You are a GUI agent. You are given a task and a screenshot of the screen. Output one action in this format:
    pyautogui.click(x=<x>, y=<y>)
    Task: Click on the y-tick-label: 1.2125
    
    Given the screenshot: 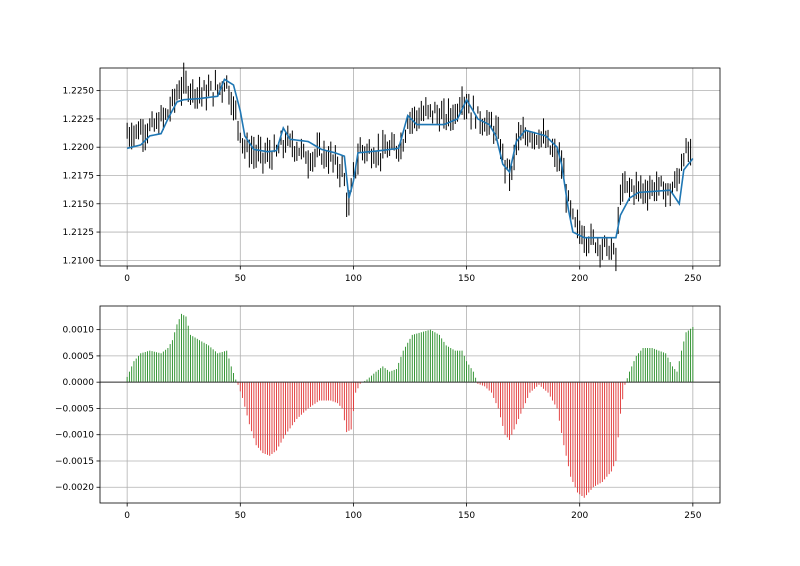 What is the action you would take?
    pyautogui.click(x=79, y=233)
    